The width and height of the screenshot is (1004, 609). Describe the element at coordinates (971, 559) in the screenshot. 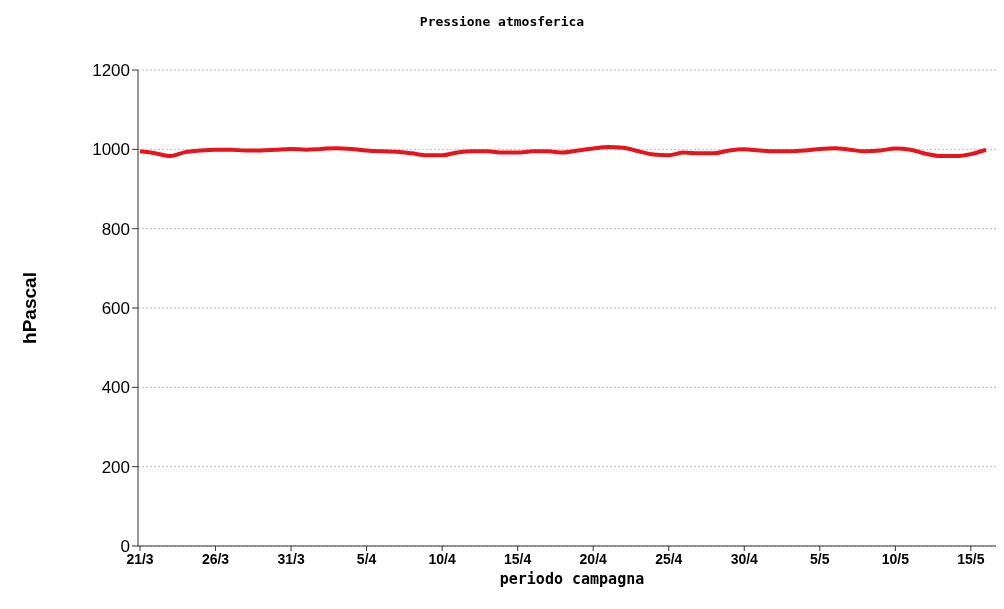

I see `x-tick-label: 15/5` at that location.